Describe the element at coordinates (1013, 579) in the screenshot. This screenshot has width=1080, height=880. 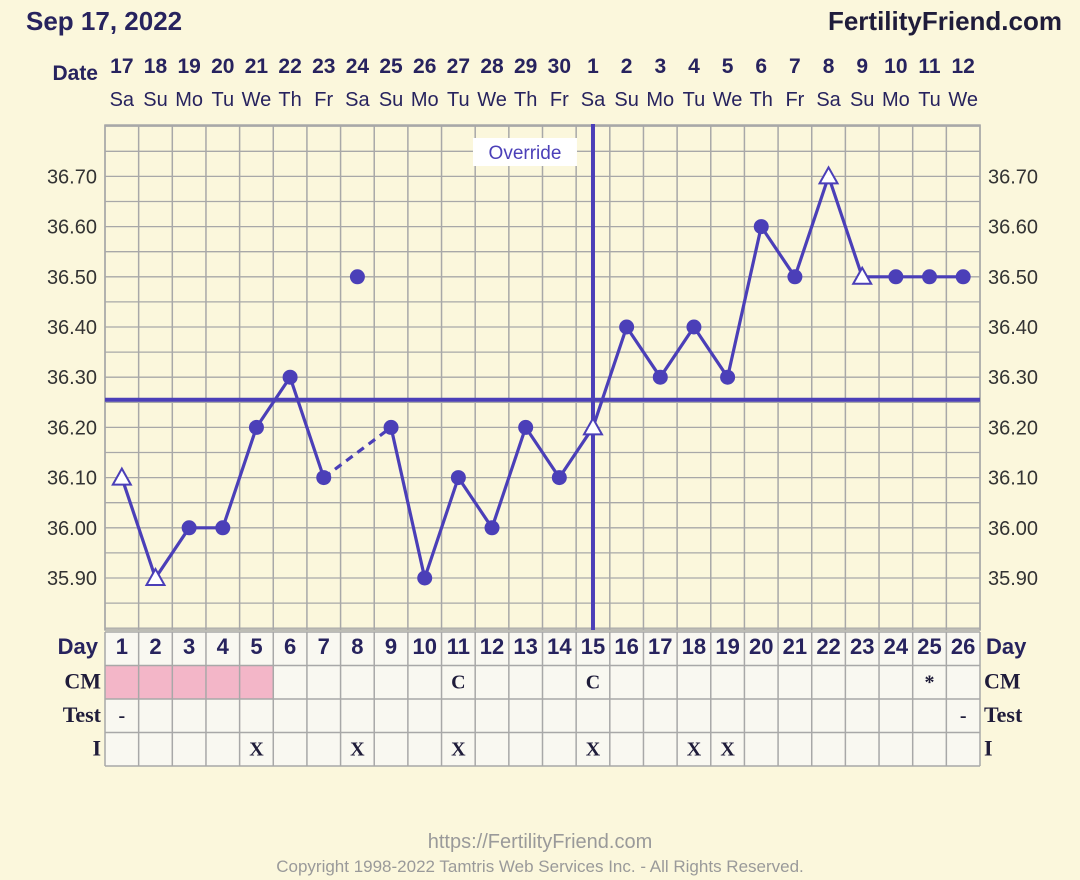
I see `y-tick-right: 35.90` at that location.